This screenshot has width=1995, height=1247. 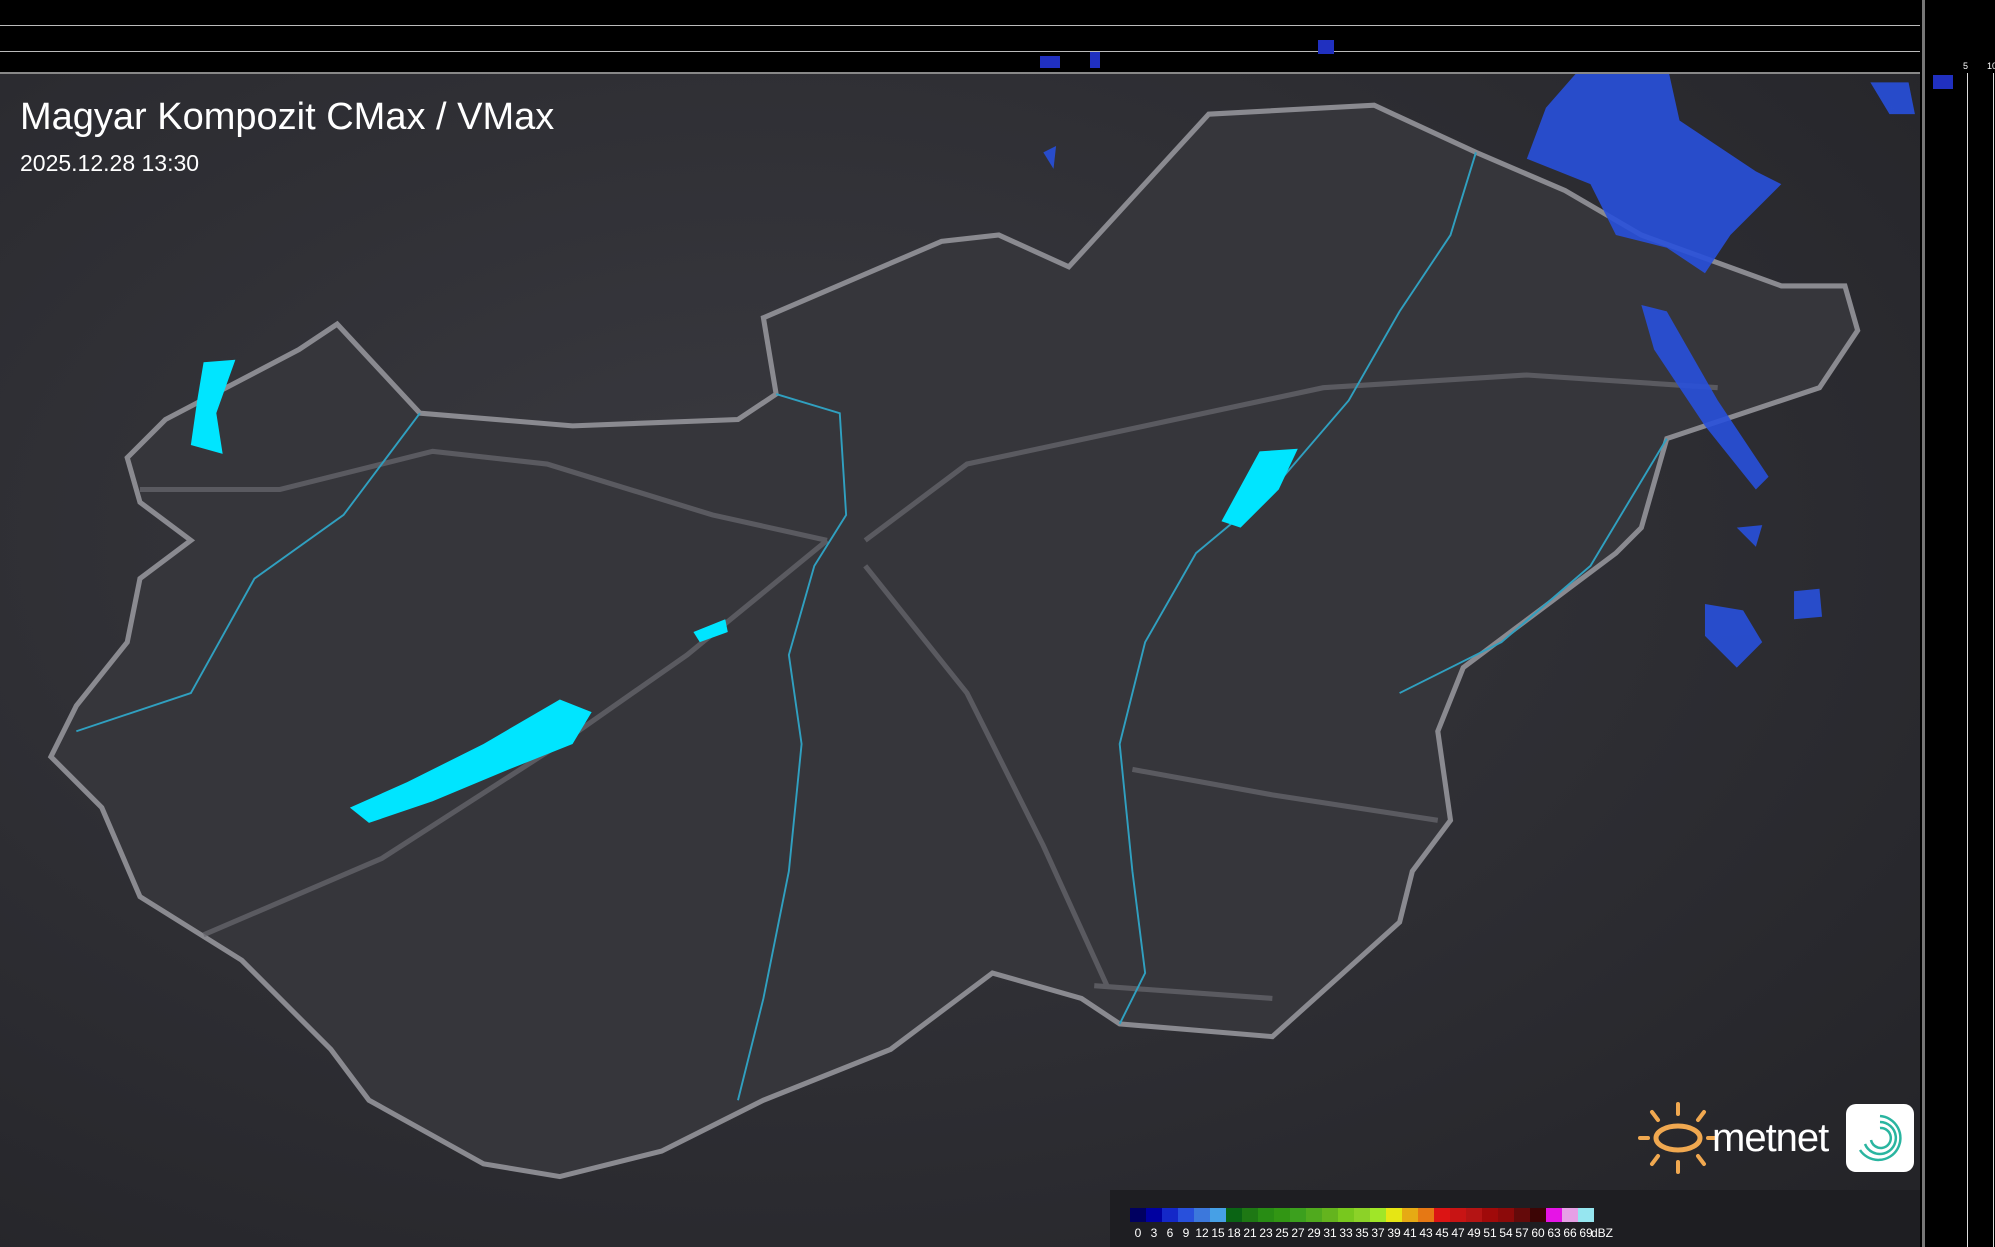 I want to click on legend-label: 63, so click(x=1554, y=1233).